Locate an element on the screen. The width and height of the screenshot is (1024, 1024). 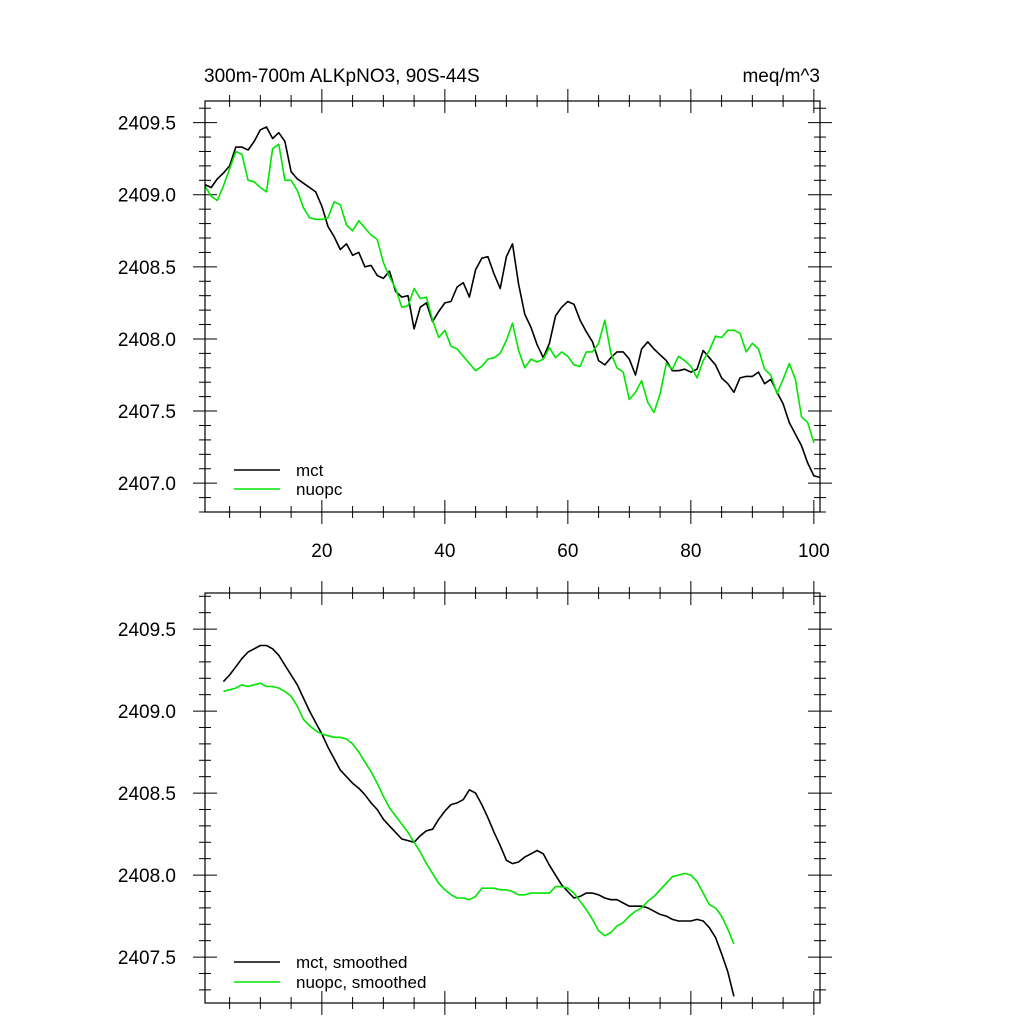
x-tick-label: 100 is located at coordinates (814, 551).